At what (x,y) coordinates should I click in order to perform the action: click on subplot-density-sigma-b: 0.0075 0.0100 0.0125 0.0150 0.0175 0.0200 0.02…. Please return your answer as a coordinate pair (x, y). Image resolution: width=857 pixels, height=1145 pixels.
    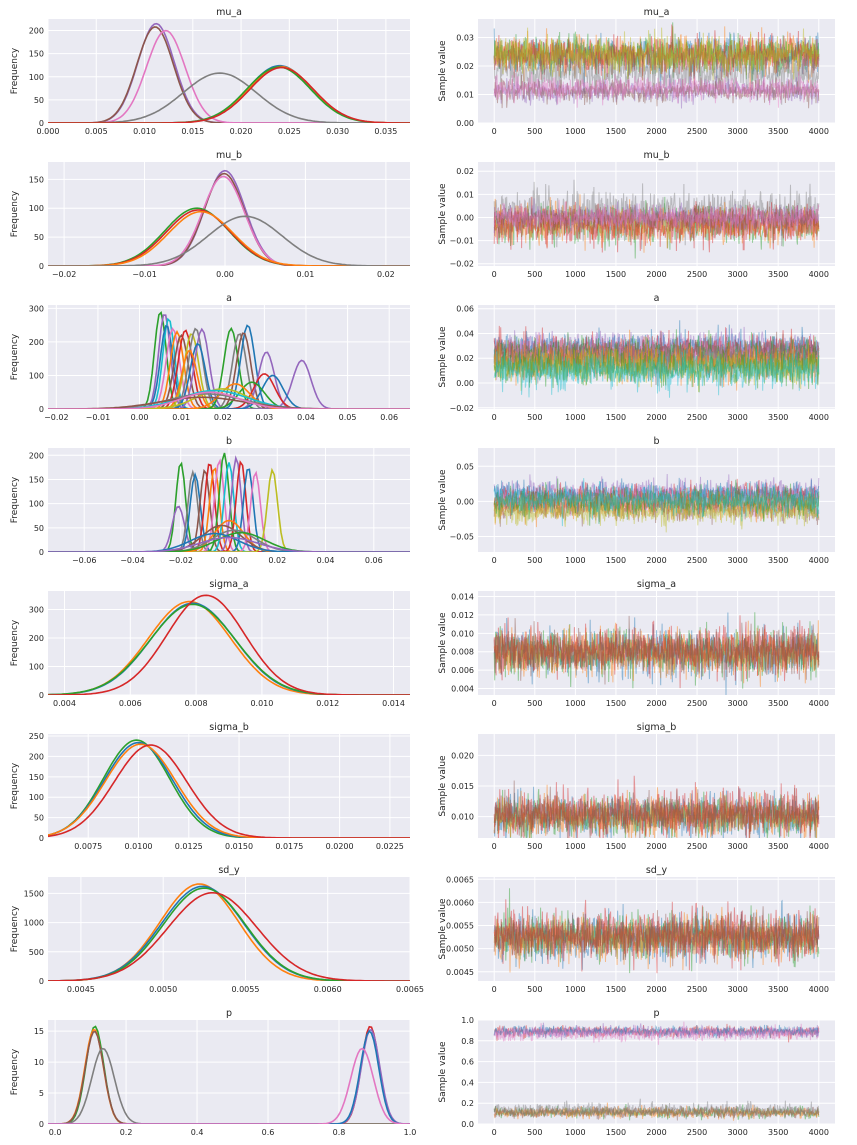
    Looking at the image, I should click on (210, 786).